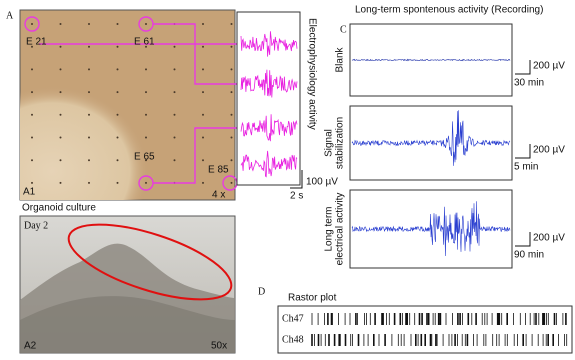 This screenshot has height=360, width=575. What do you see at coordinates (340, 59) in the screenshot?
I see `c-row-label: Blank` at bounding box center [340, 59].